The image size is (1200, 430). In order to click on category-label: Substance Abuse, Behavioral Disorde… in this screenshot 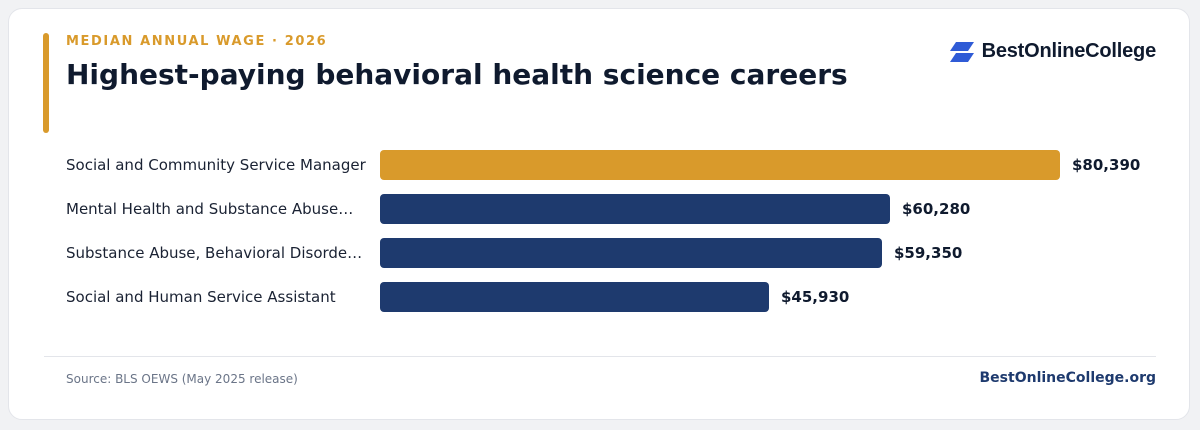, I will do `click(214, 253)`.